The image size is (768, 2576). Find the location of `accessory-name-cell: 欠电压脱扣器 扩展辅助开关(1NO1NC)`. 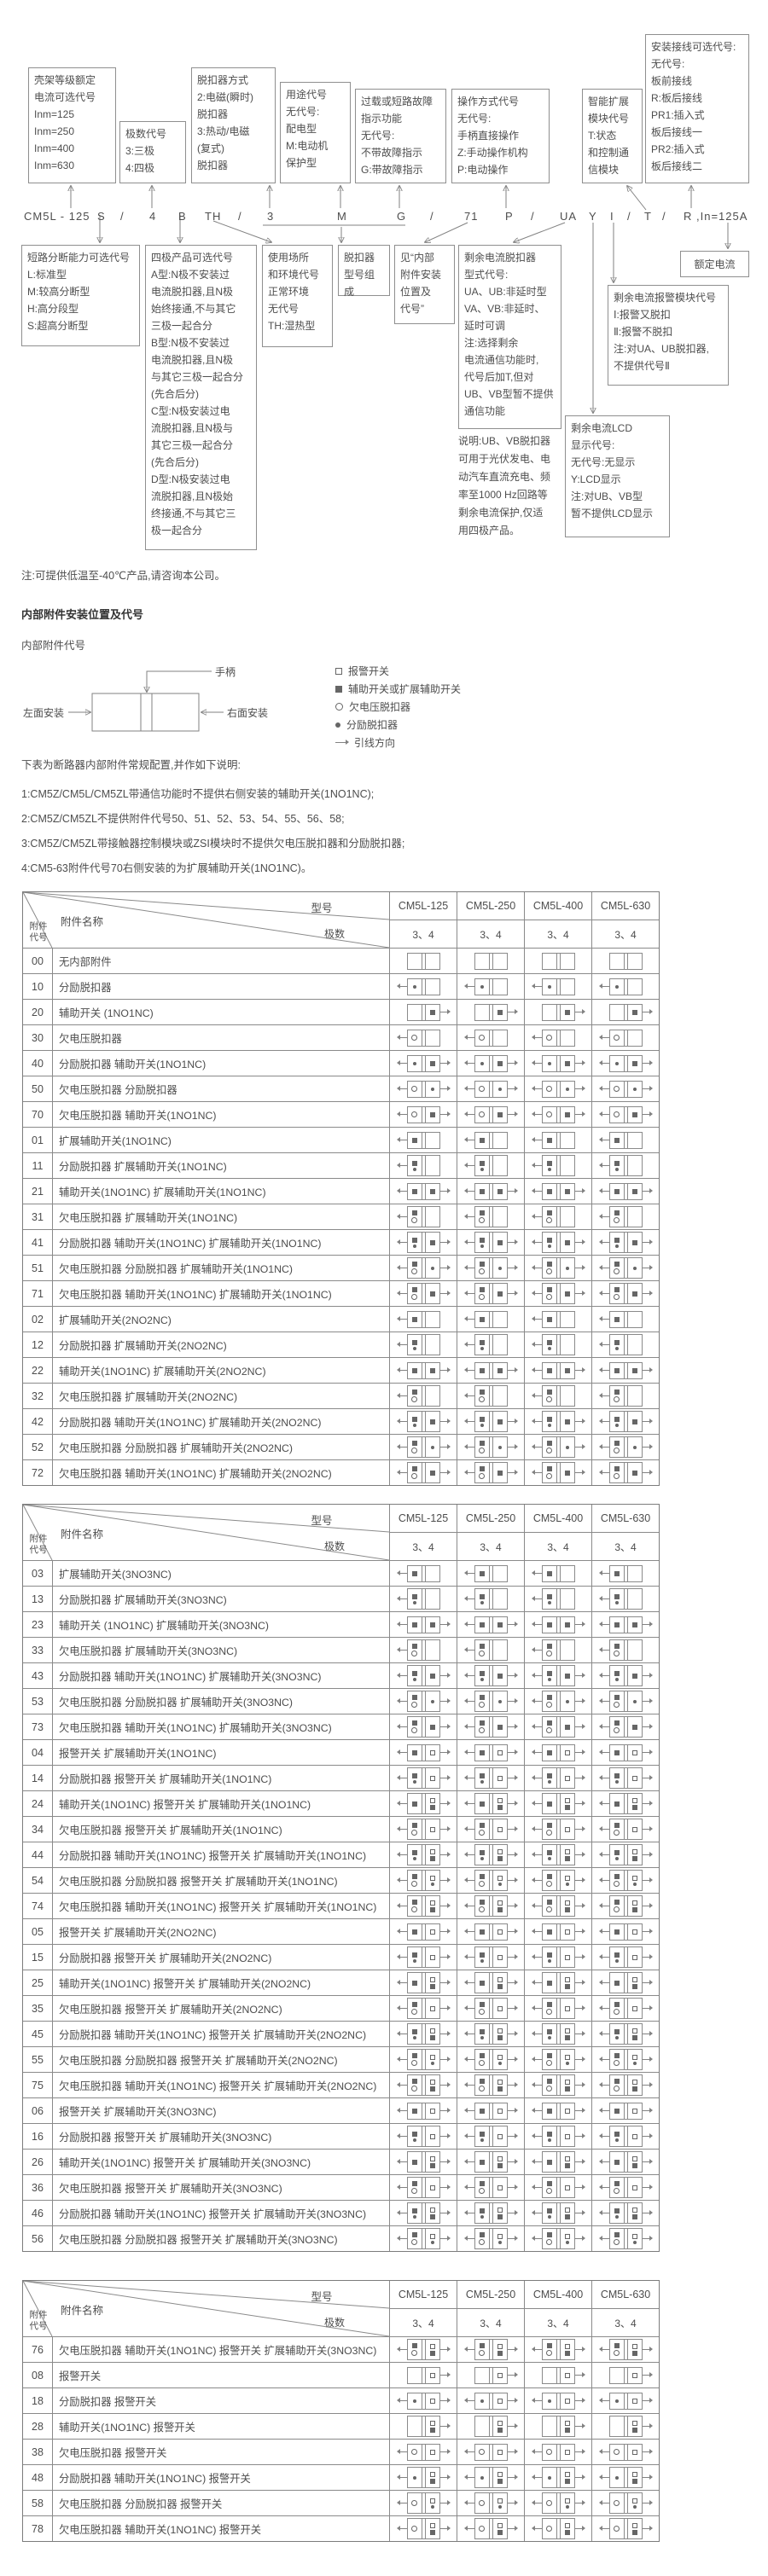

accessory-name-cell: 欠电压脱扣器 扩展辅助开关(1NO1NC) is located at coordinates (220, 1216).